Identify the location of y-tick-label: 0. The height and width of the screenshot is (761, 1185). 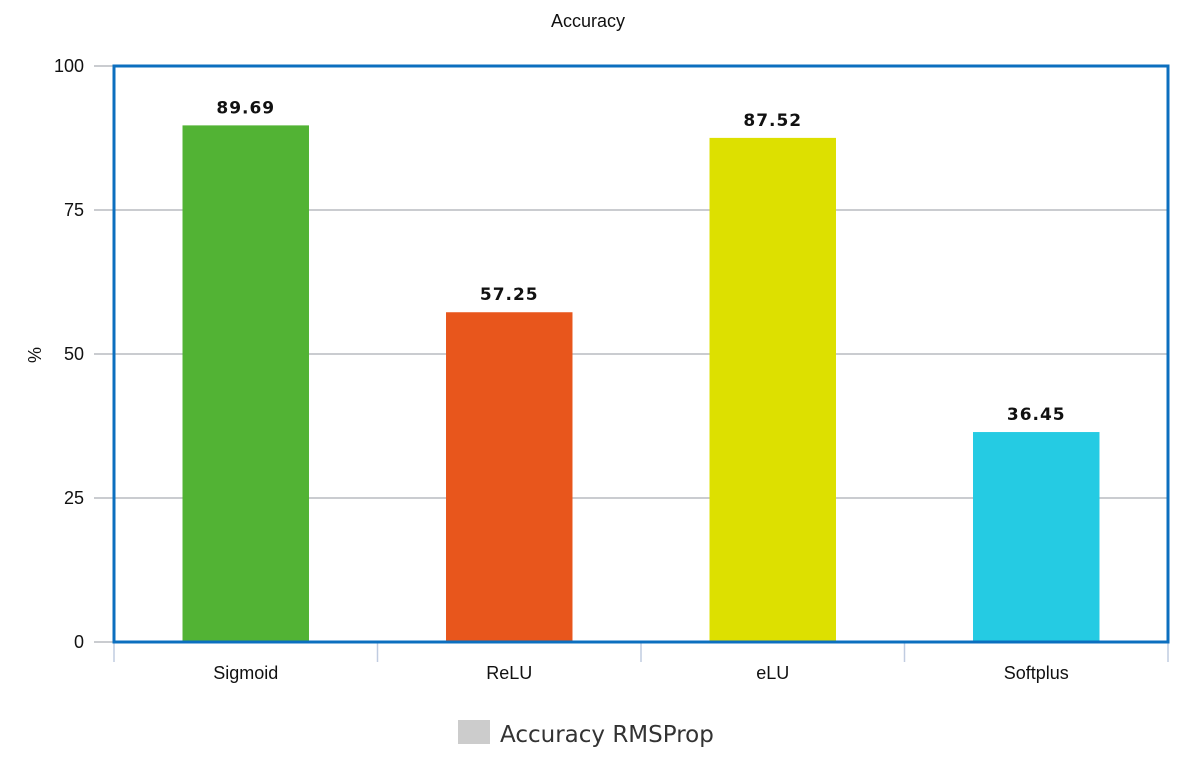
(79, 642).